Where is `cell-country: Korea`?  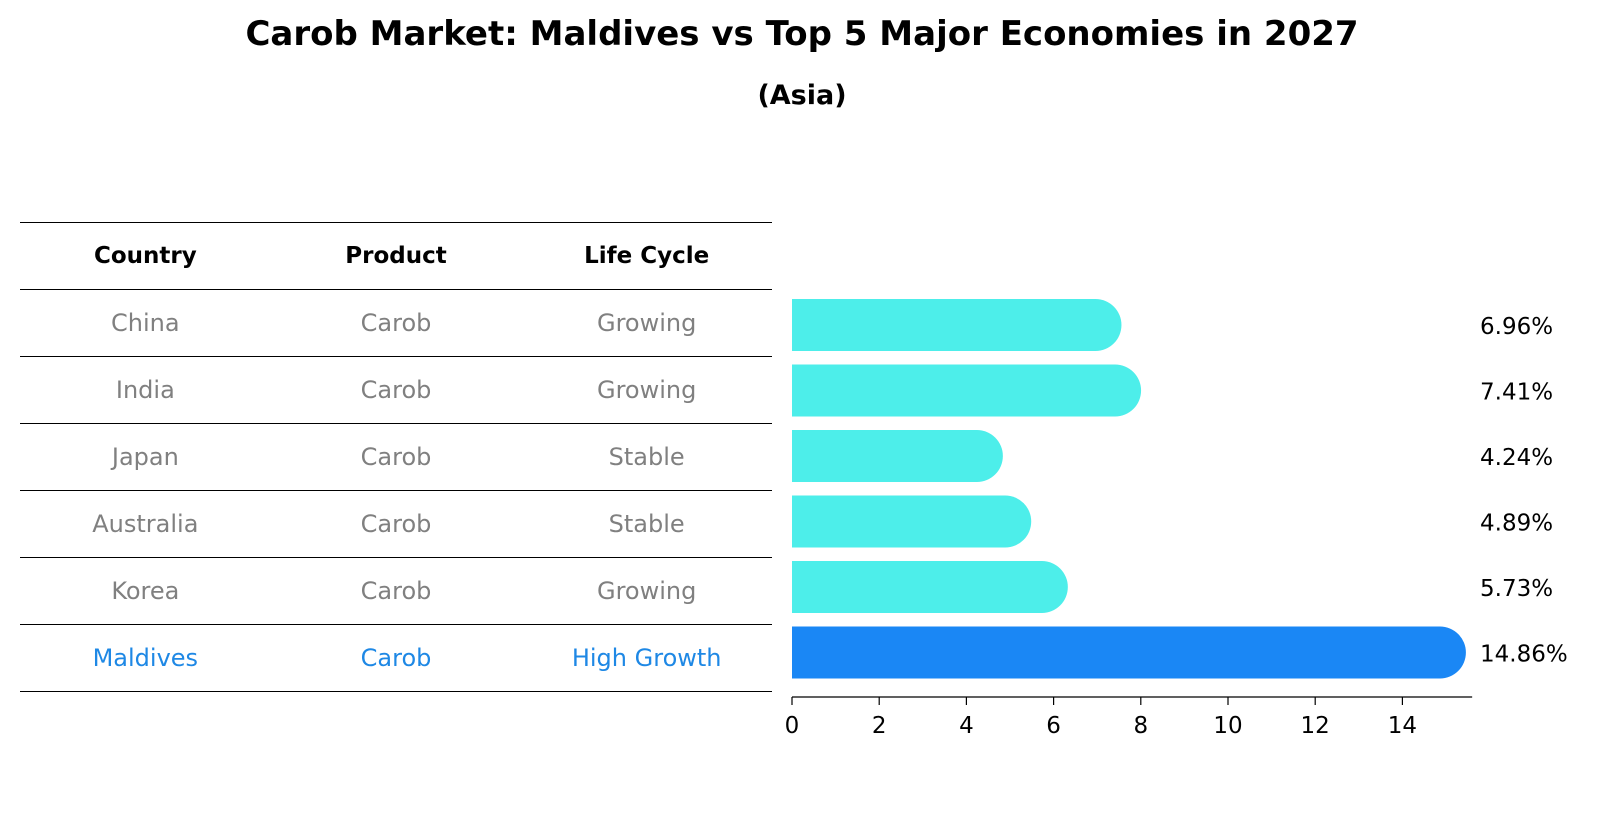
cell-country: Korea is located at coordinates (145, 591).